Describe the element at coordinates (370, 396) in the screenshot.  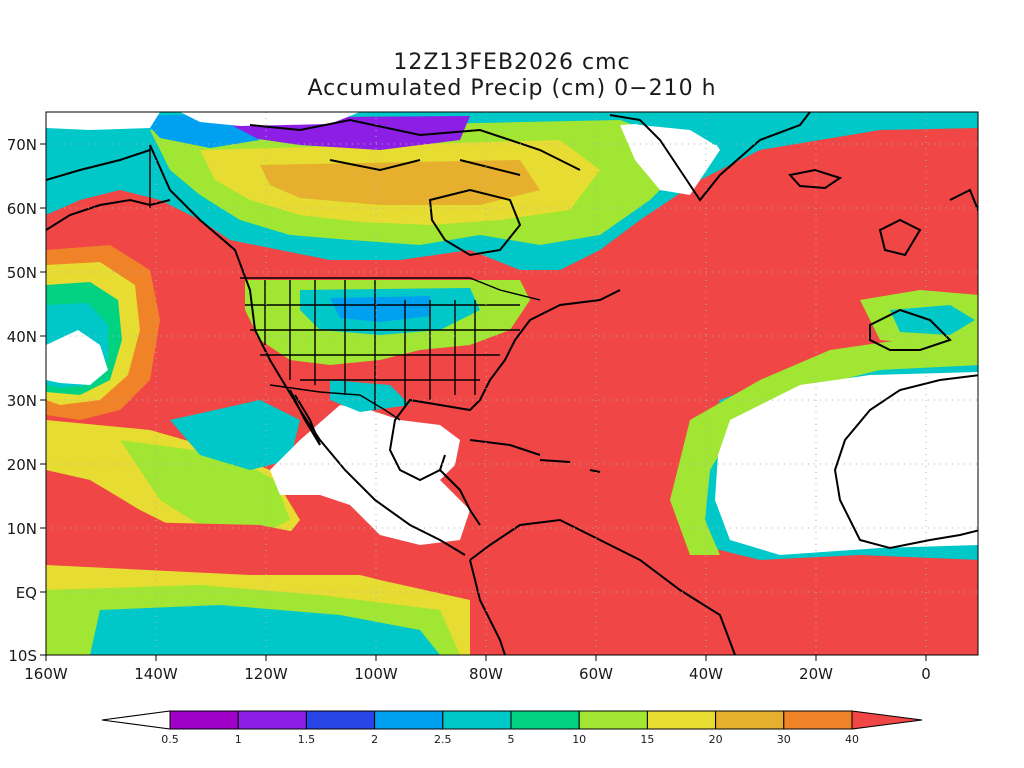
I see `precip-band-mexico-cyan` at that location.